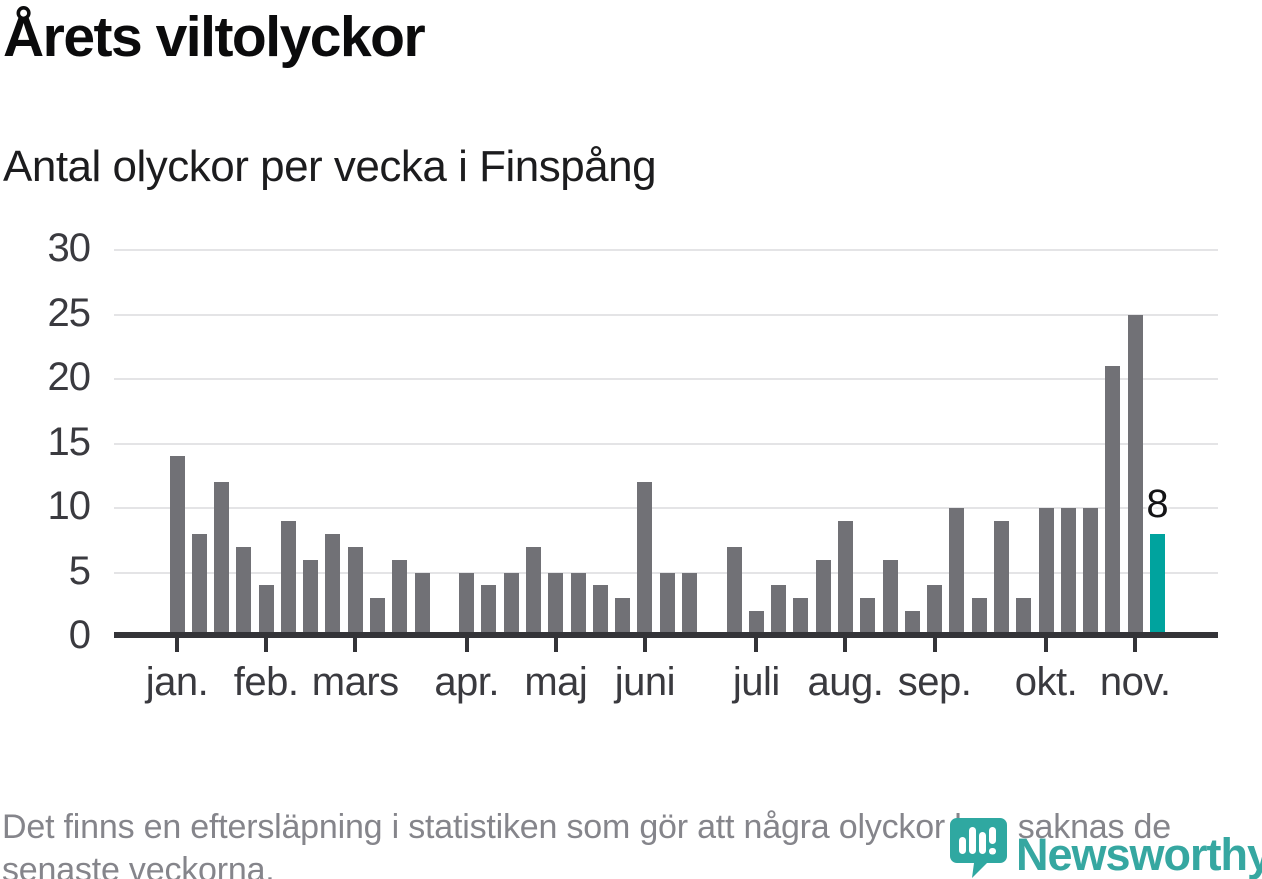 The image size is (1262, 879). Describe the element at coordinates (69, 312) in the screenshot. I see `y-axis-tick-label: 25` at that location.